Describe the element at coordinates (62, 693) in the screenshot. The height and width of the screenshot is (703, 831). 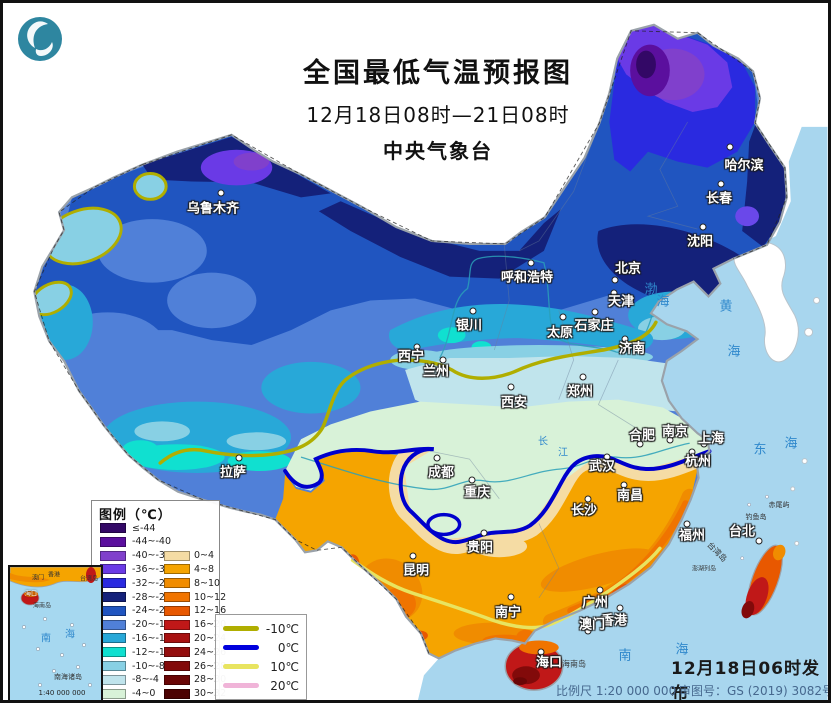
I see `inset-label: 1:40 000 000` at that location.